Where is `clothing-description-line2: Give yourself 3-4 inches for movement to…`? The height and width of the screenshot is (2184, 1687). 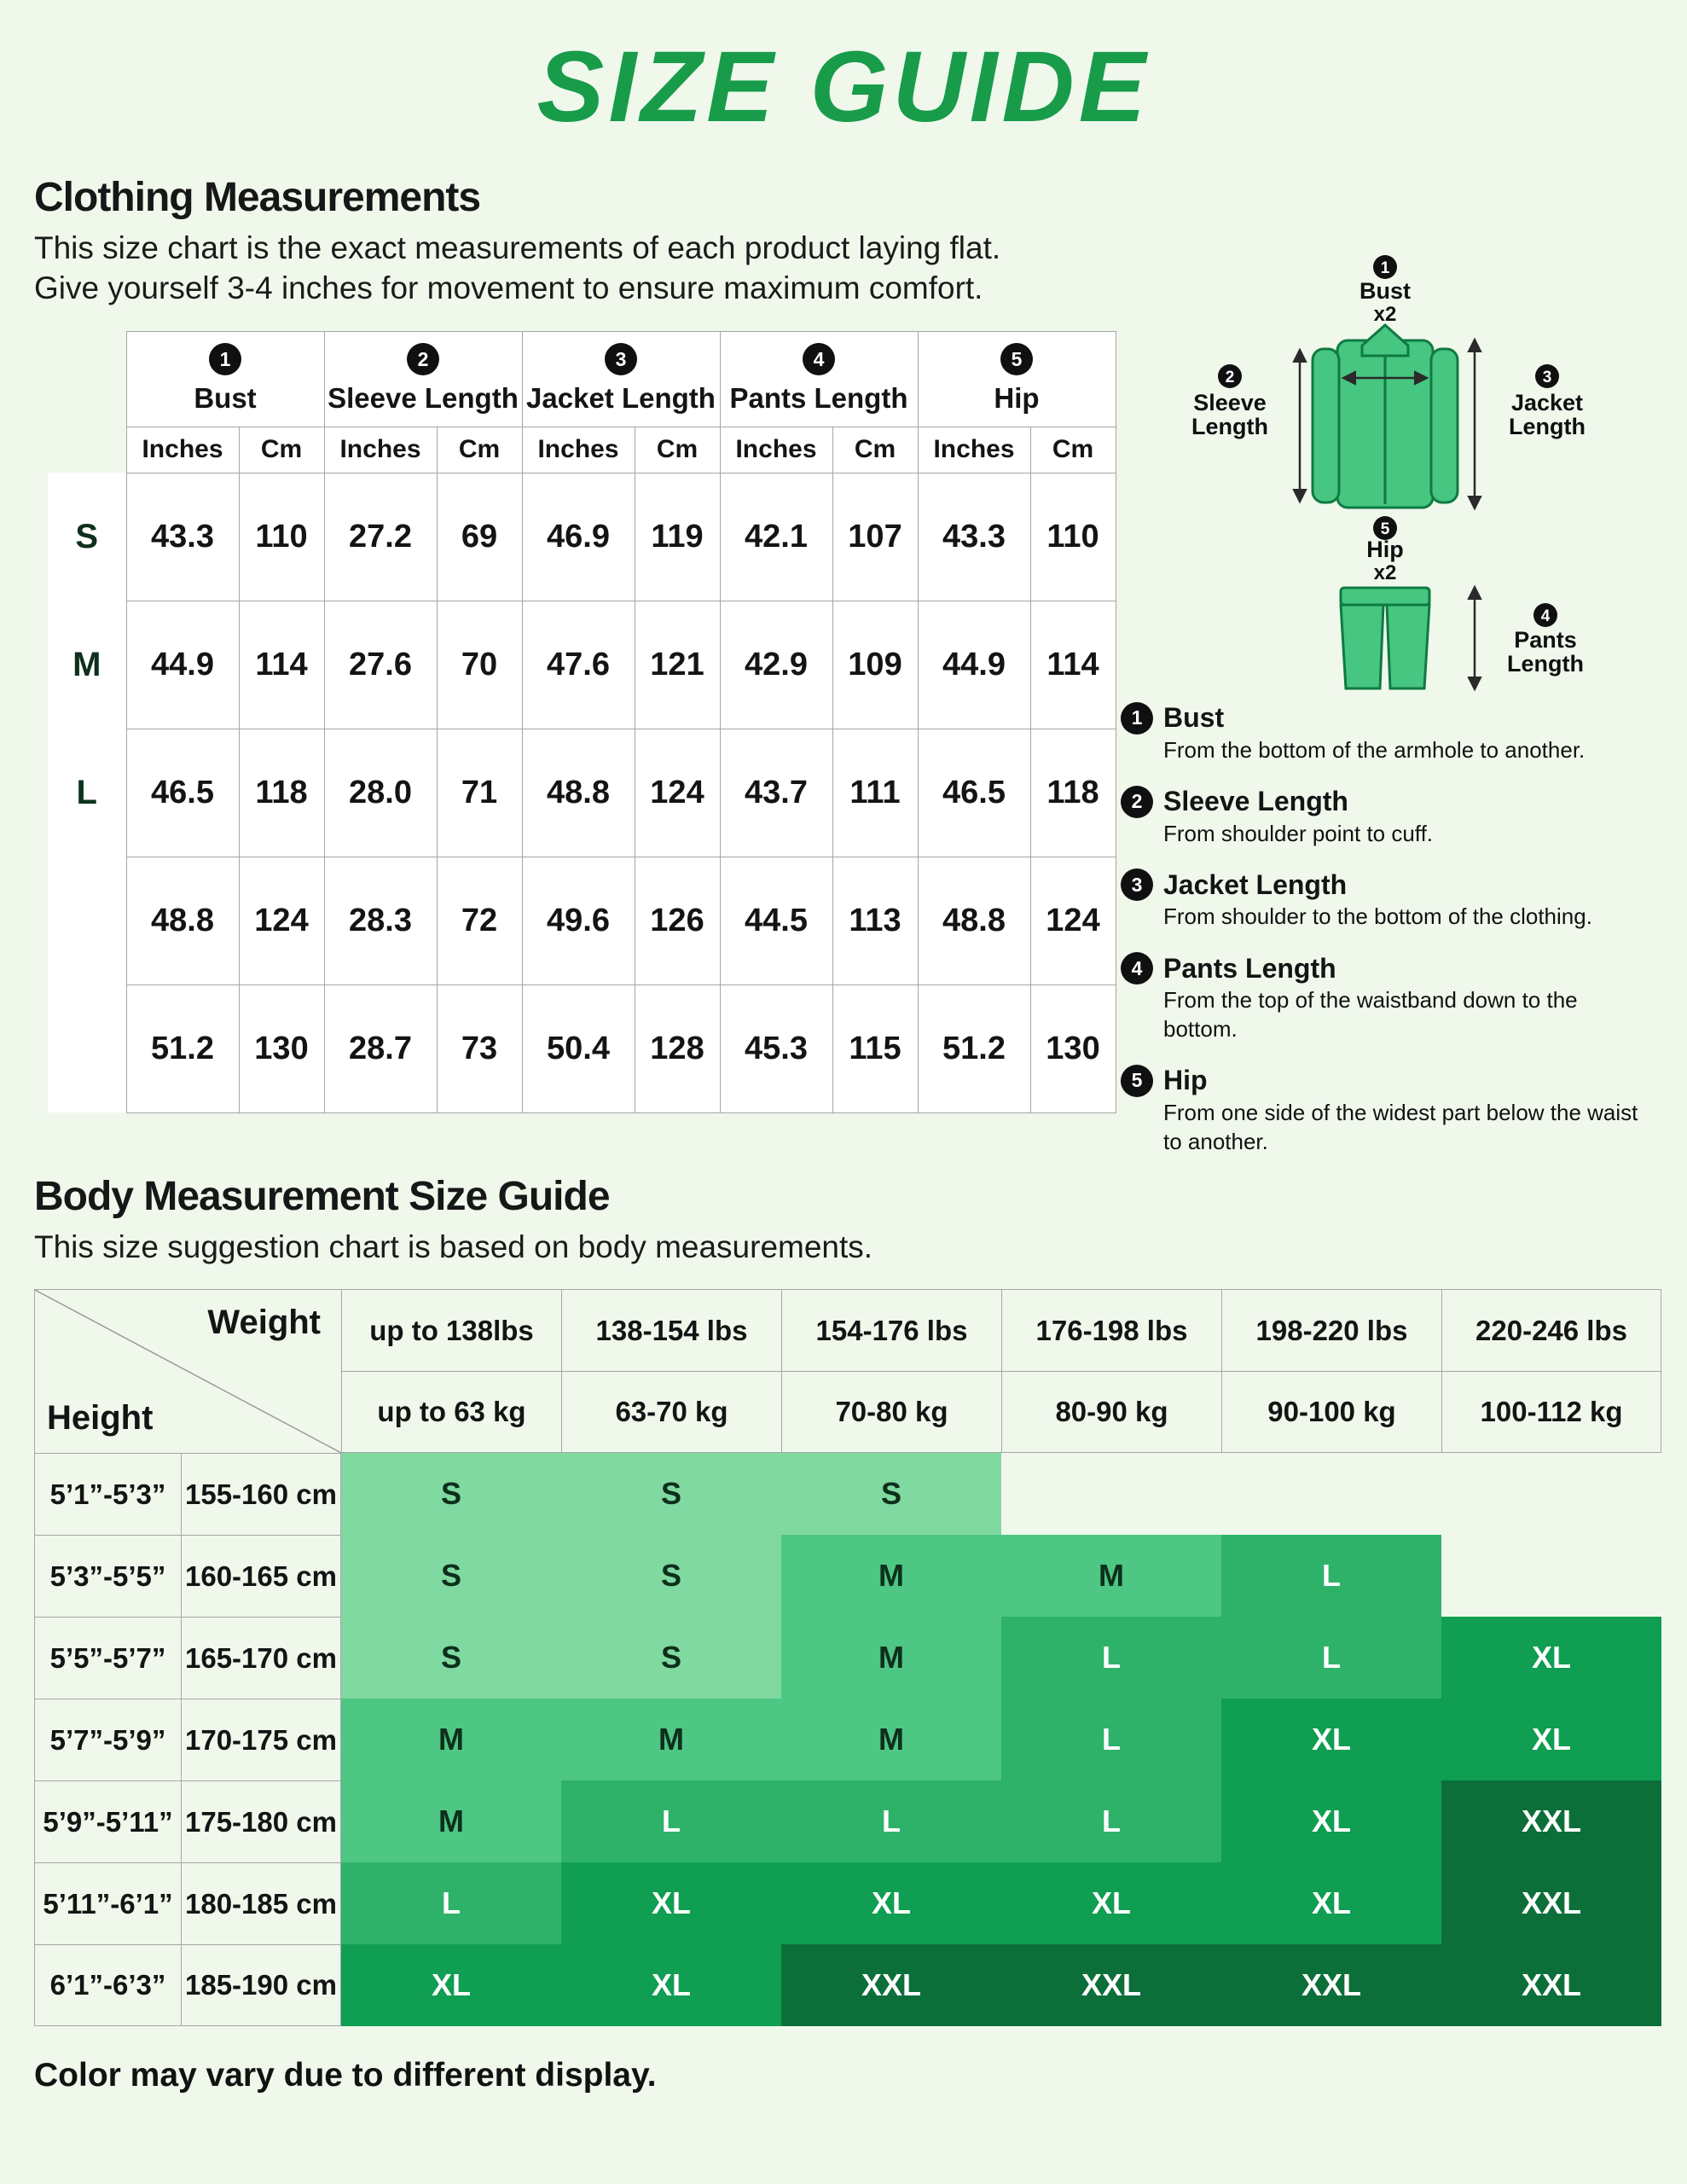
clothing-description-line2: Give yourself 3-4 inches for movement to… is located at coordinates (508, 288).